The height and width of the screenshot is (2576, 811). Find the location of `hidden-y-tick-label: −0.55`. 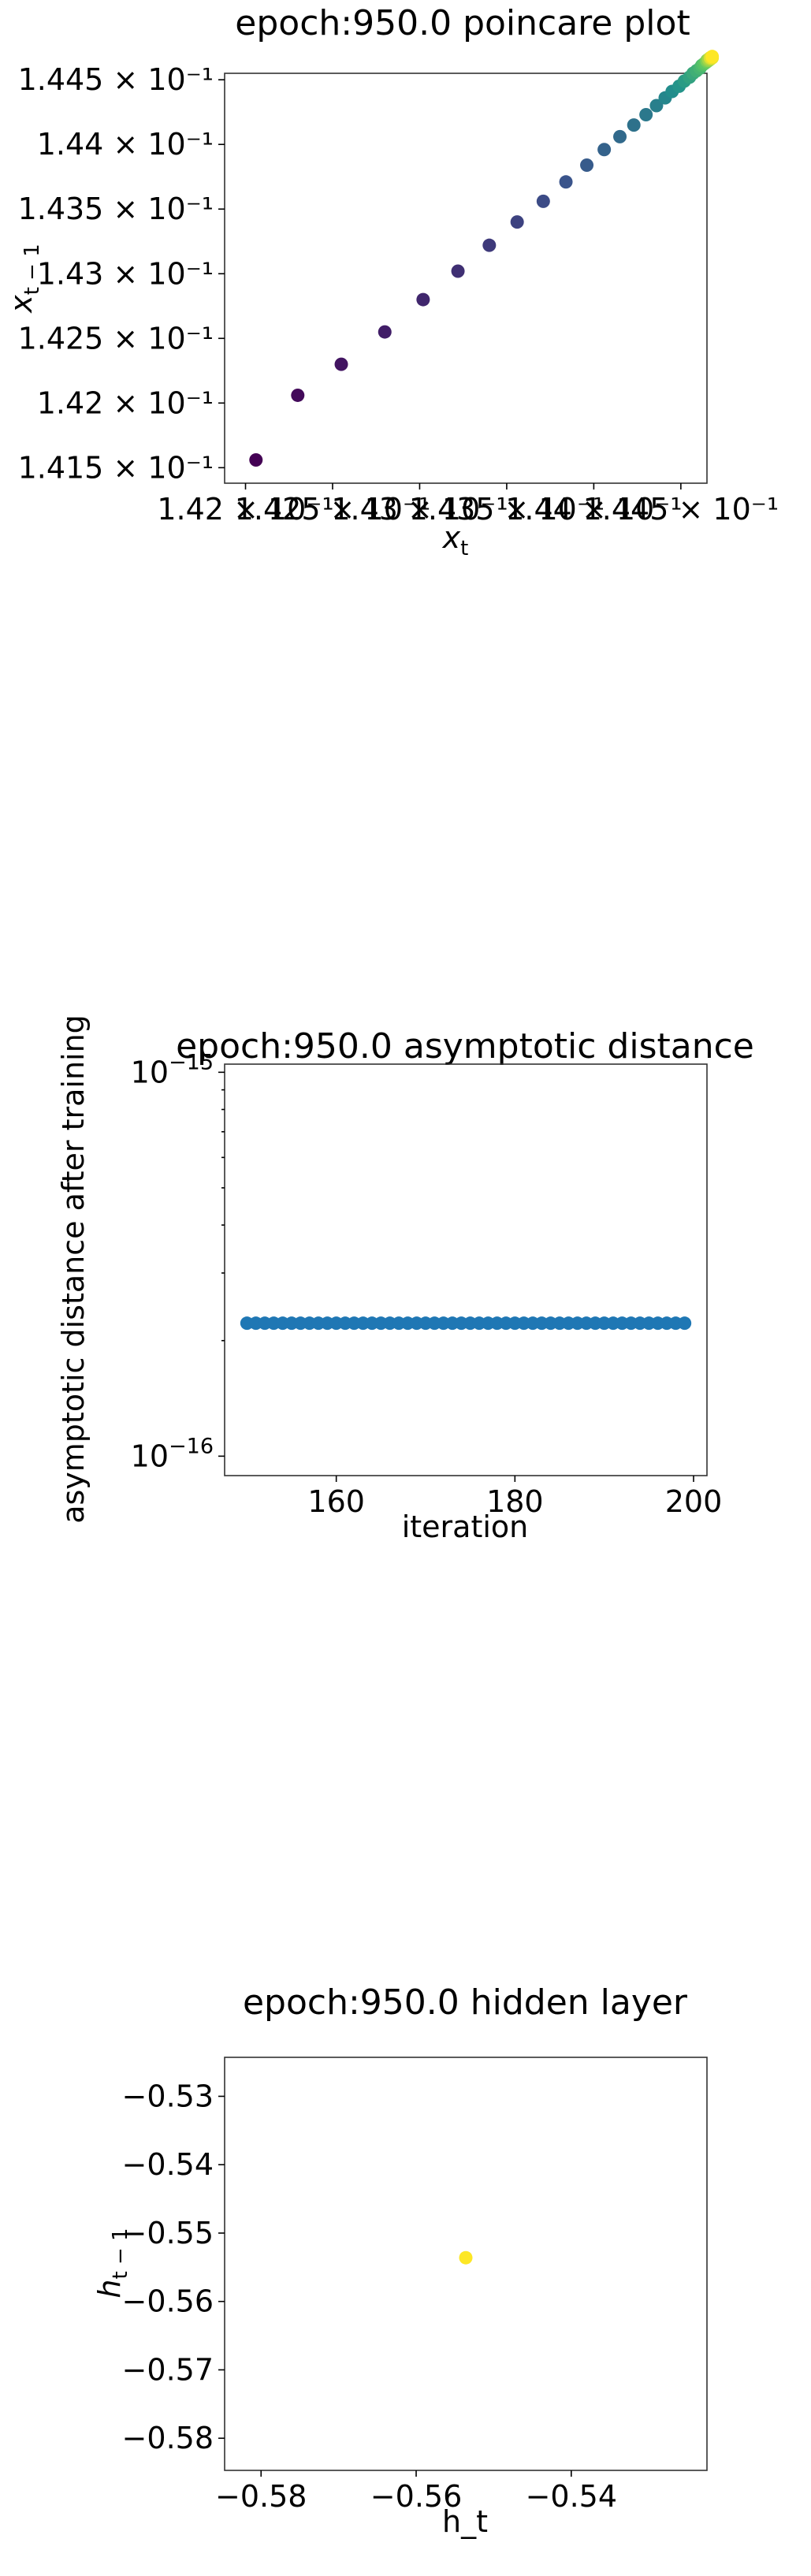

hidden-y-tick-label: −0.55 is located at coordinates (168, 2233).